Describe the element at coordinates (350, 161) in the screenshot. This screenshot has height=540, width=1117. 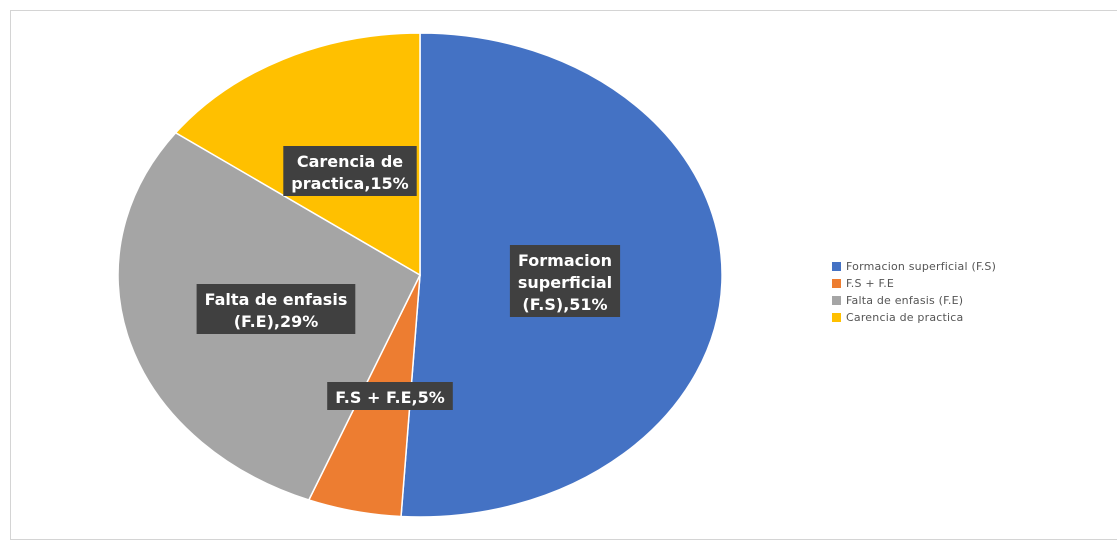
I see `data-label-line: Carencia de` at that location.